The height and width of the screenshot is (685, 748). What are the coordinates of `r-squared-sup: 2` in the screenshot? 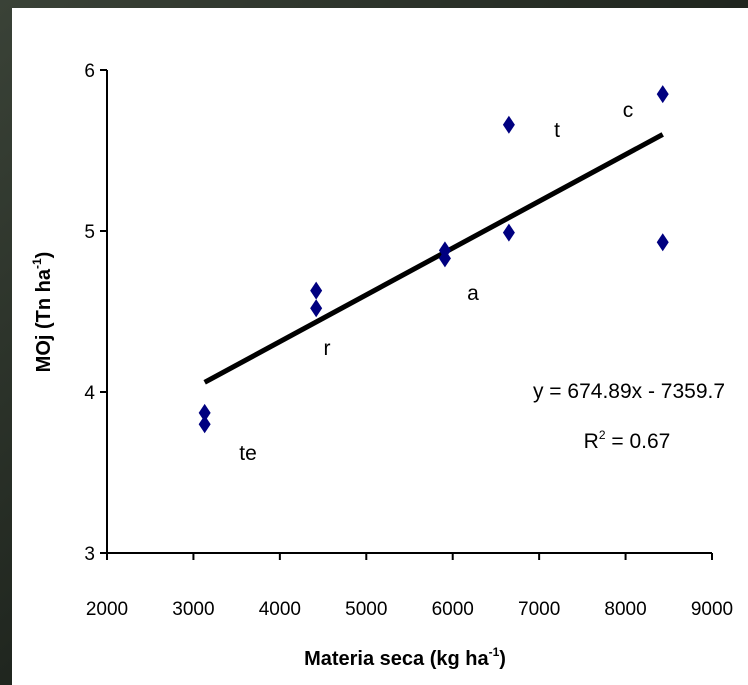 It's located at (602, 435).